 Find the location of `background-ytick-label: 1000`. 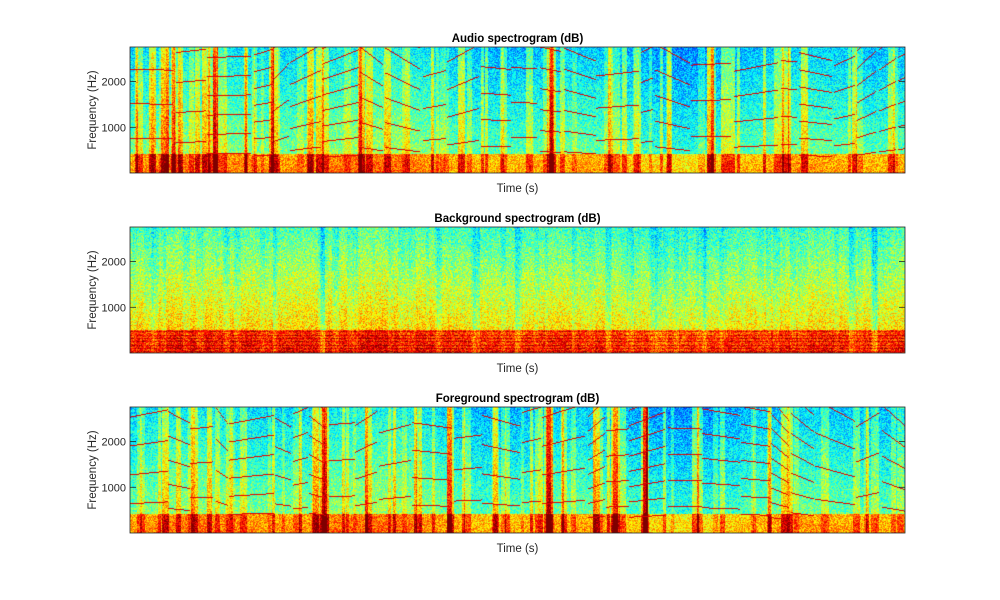

background-ytick-label: 1000 is located at coordinates (114, 308).